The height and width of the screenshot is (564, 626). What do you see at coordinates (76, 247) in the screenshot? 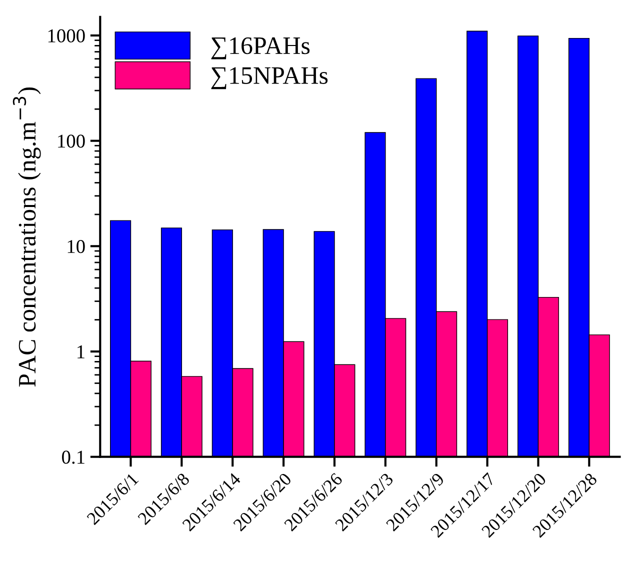
I see `y-tick-label: 10` at bounding box center [76, 247].